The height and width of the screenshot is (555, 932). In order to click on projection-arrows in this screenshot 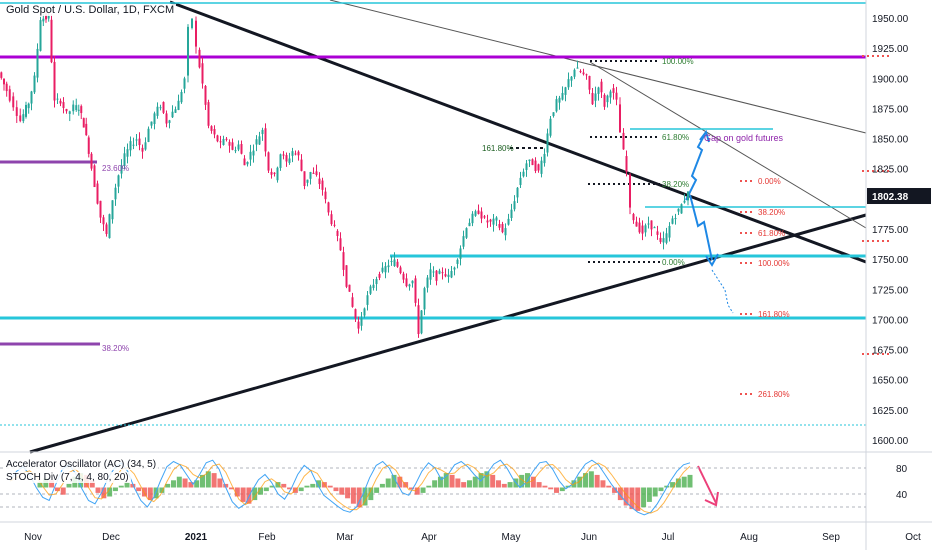, I will do `click(709, 221)`.